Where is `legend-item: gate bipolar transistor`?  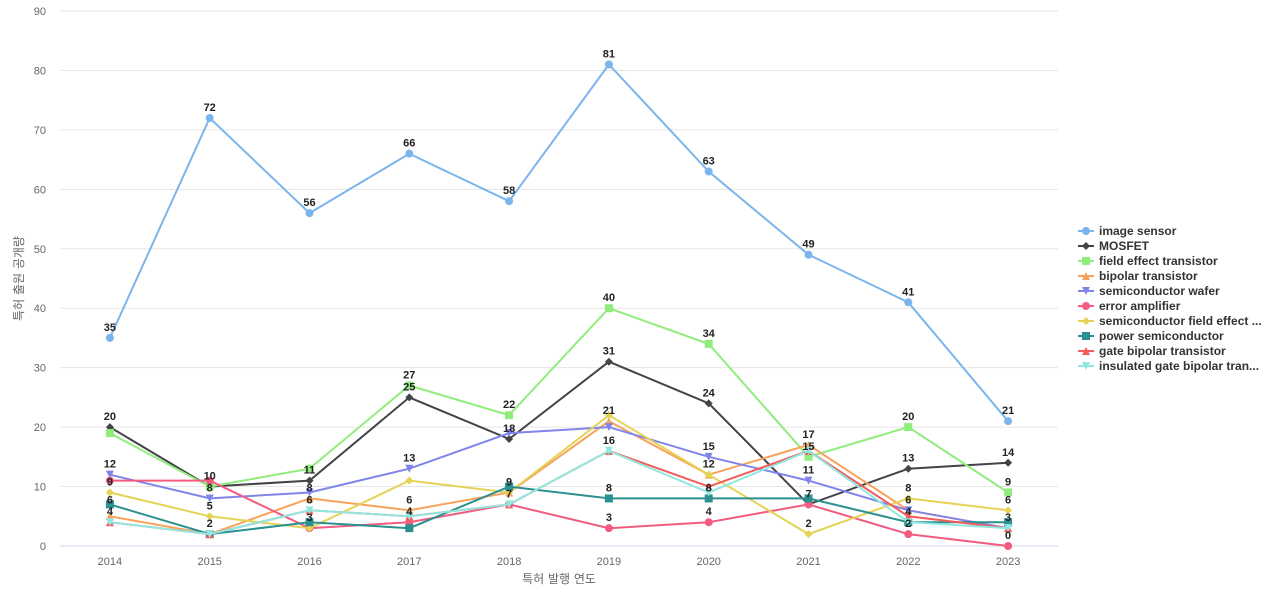 legend-item: gate bipolar transistor is located at coordinates (1152, 351).